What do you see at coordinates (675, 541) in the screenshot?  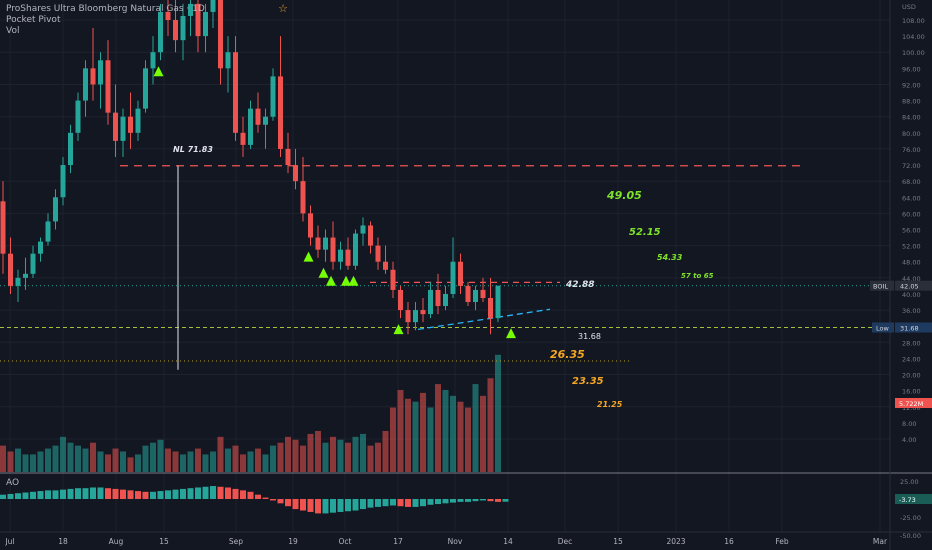 I see `time-tick: 2023` at bounding box center [675, 541].